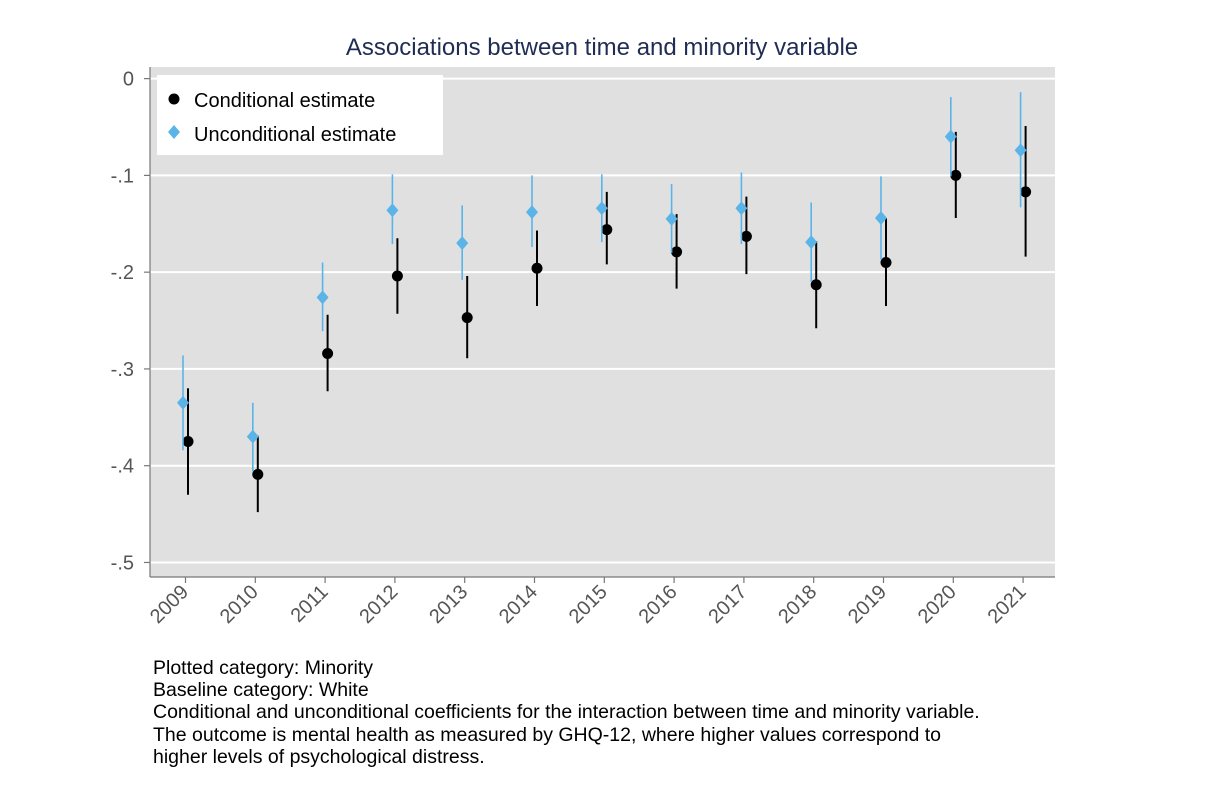  I want to click on x-tick-label: 2010, so click(239, 604).